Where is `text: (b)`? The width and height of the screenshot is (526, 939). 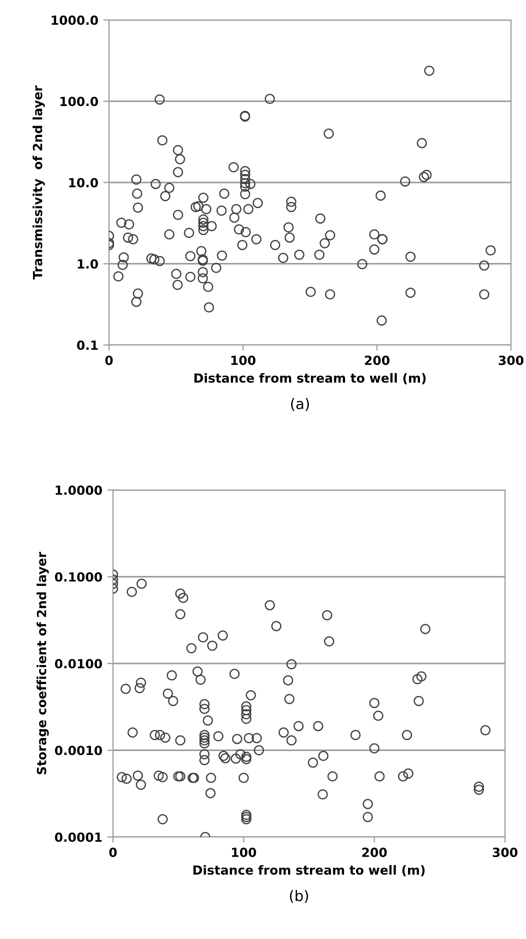 text: (b) is located at coordinates (299, 896).